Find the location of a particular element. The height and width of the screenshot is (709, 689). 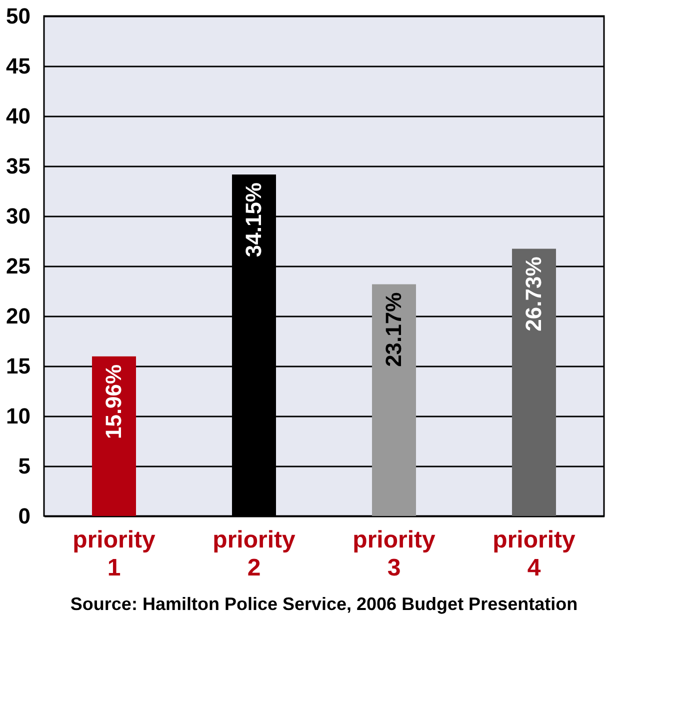

y-tick-label: 30 is located at coordinates (18, 216).